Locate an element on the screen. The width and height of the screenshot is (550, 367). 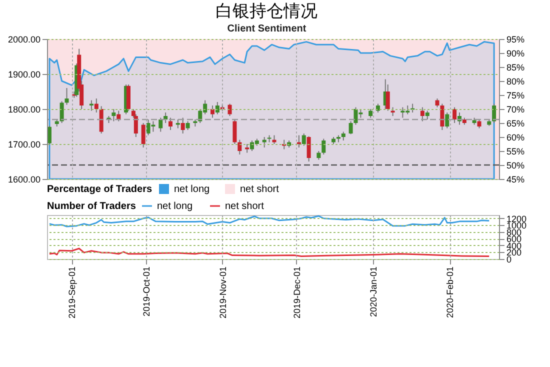
y-tick-label: 800 is located at coordinates (514, 232).